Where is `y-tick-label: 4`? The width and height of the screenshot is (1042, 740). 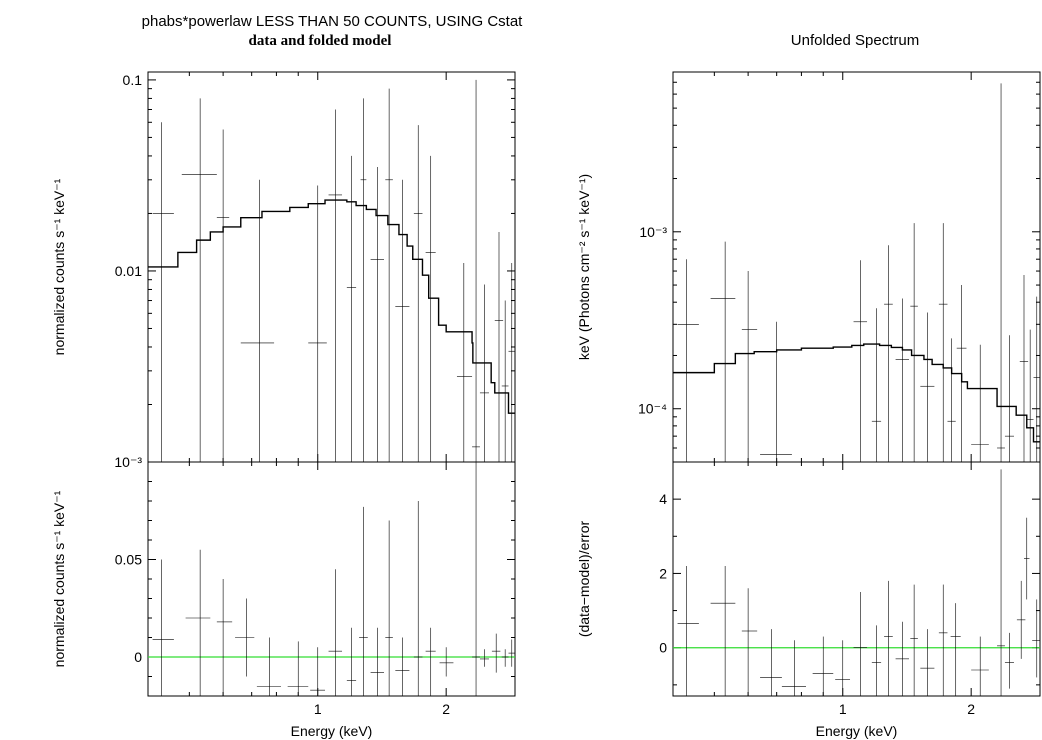 y-tick-label: 4 is located at coordinates (663, 499).